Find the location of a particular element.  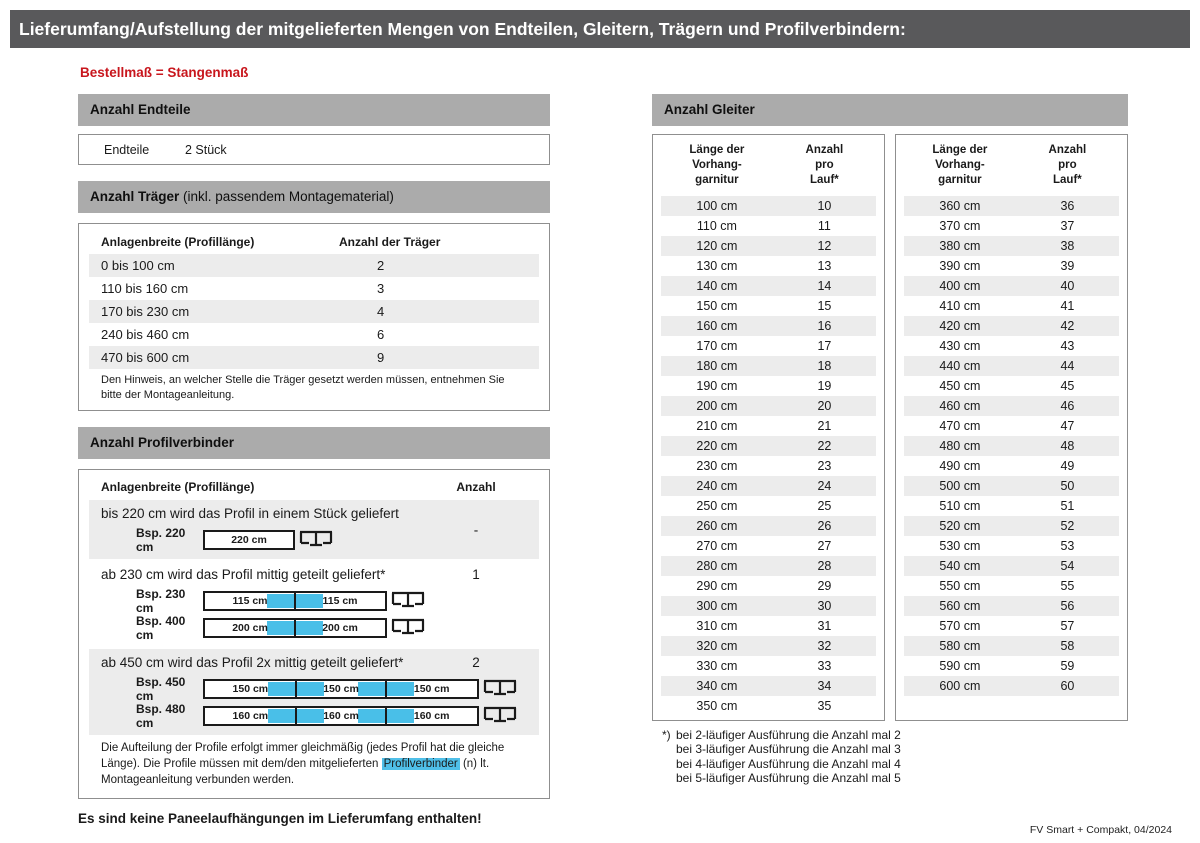

gleiter-length-cell: 210 cm is located at coordinates (717, 425).